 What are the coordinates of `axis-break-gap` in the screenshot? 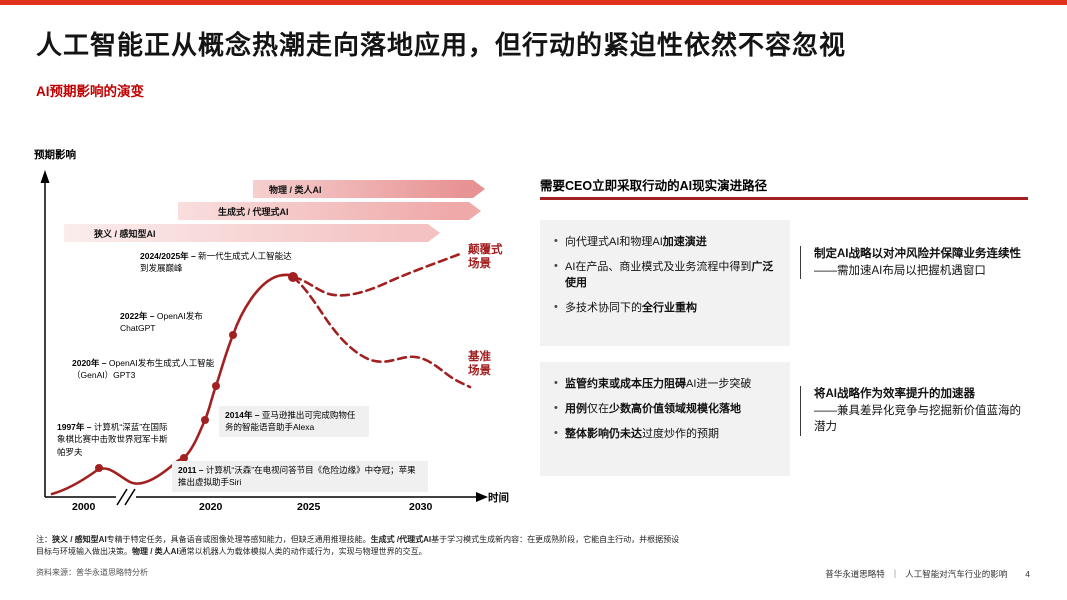 It's located at (126, 497).